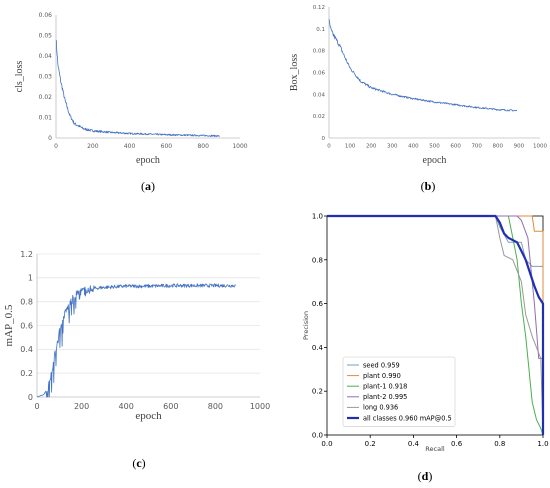 The image size is (550, 488). I want to click on panel-4-legend-label-5: long 0.936, so click(380, 408).